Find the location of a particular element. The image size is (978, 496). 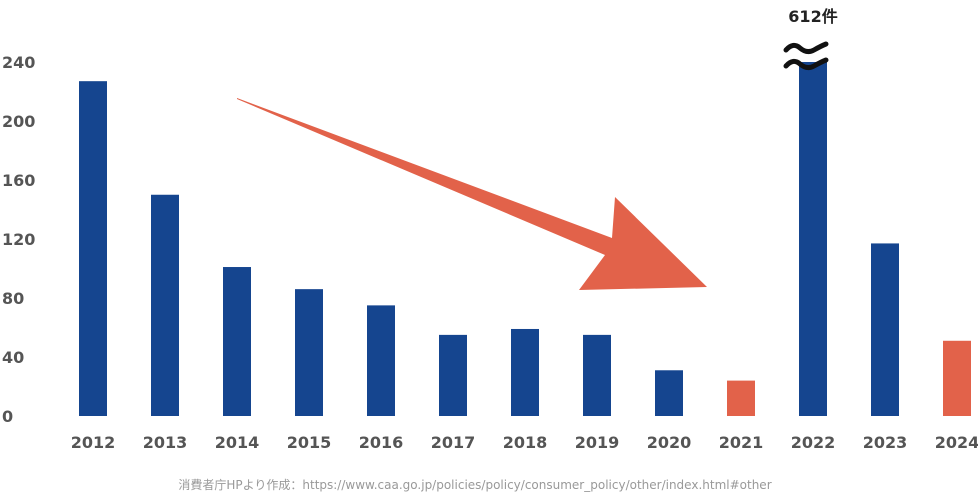

bar-2018 is located at coordinates (525, 372).